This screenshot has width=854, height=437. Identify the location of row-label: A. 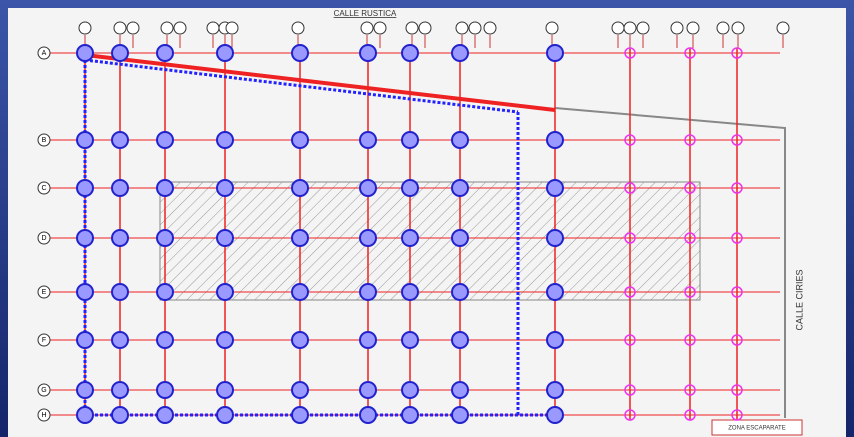
(44, 53).